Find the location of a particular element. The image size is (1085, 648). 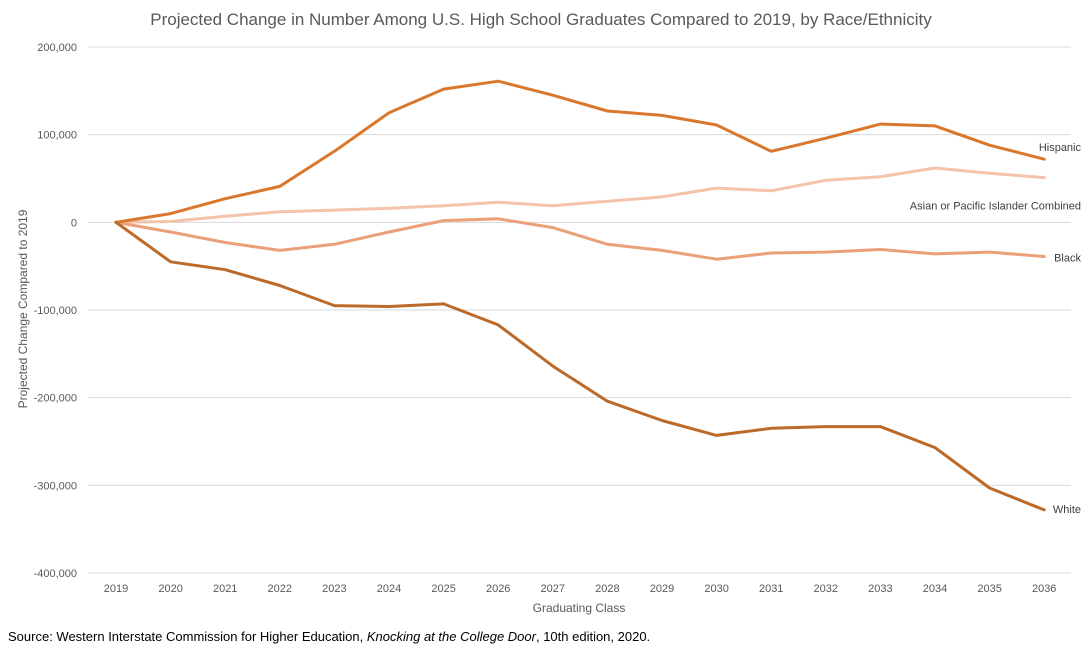

y-tick-label: 100,000 is located at coordinates (57, 136).